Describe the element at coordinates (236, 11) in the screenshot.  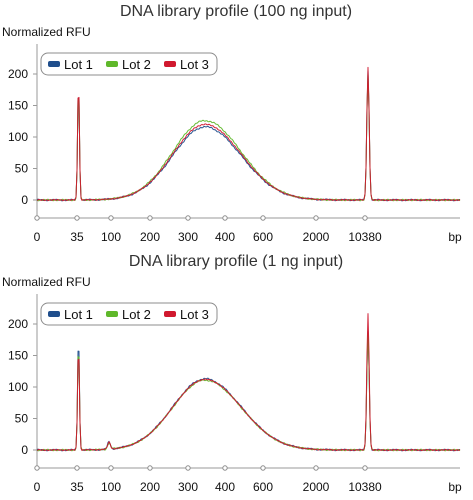
I see `chart-title: DNA library profile (100 ng input)` at that location.